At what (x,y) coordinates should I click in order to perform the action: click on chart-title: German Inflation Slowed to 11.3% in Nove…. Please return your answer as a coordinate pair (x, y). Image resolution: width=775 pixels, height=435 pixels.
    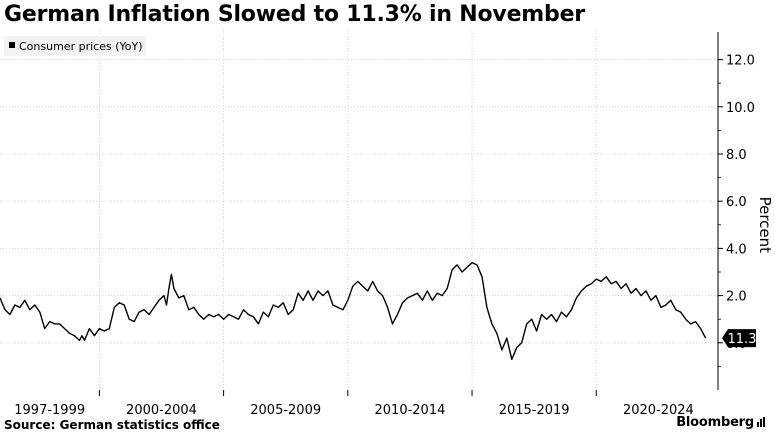
    Looking at the image, I should click on (294, 14).